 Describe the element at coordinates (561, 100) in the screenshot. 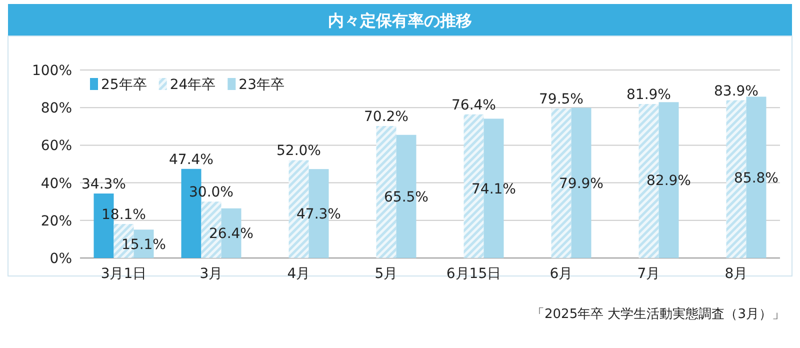

I see `data-label: 79.5%` at that location.